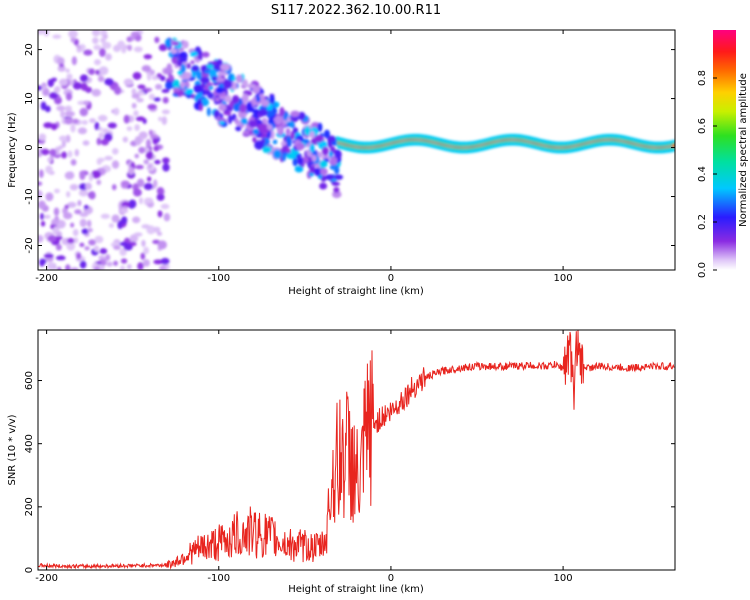  Describe the element at coordinates (29, 147) in the screenshot. I see `y-tick-label: 0` at that location.